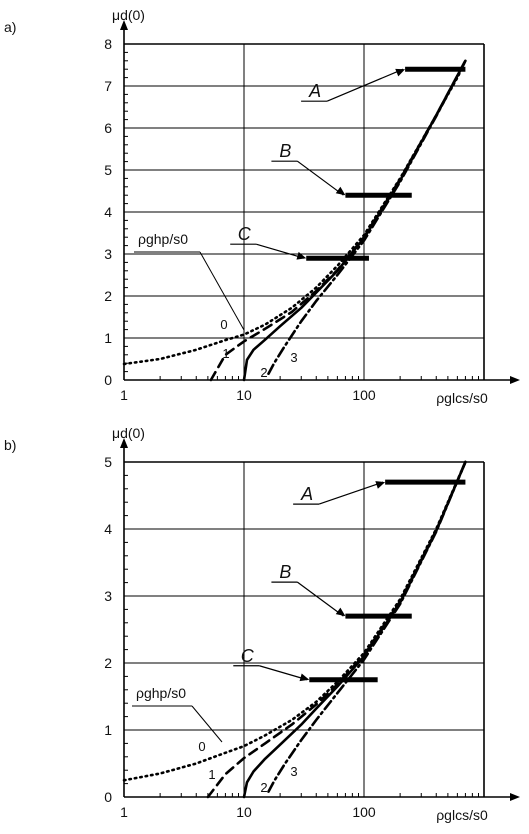  Describe the element at coordinates (10, 27) in the screenshot. I see `panel-label: a)` at that location.